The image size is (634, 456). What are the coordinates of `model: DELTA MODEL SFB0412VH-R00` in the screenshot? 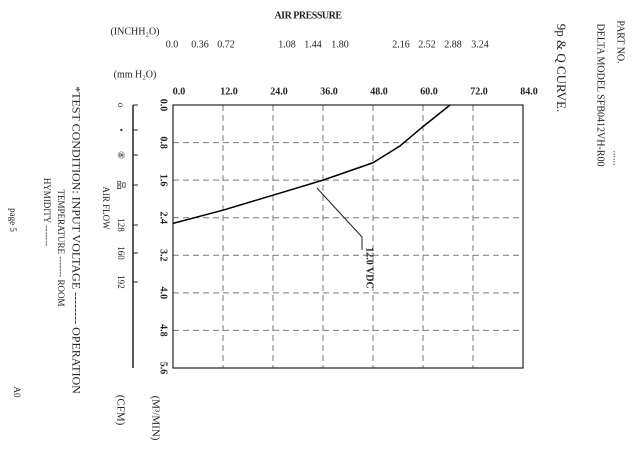 It's located at (600, 95).